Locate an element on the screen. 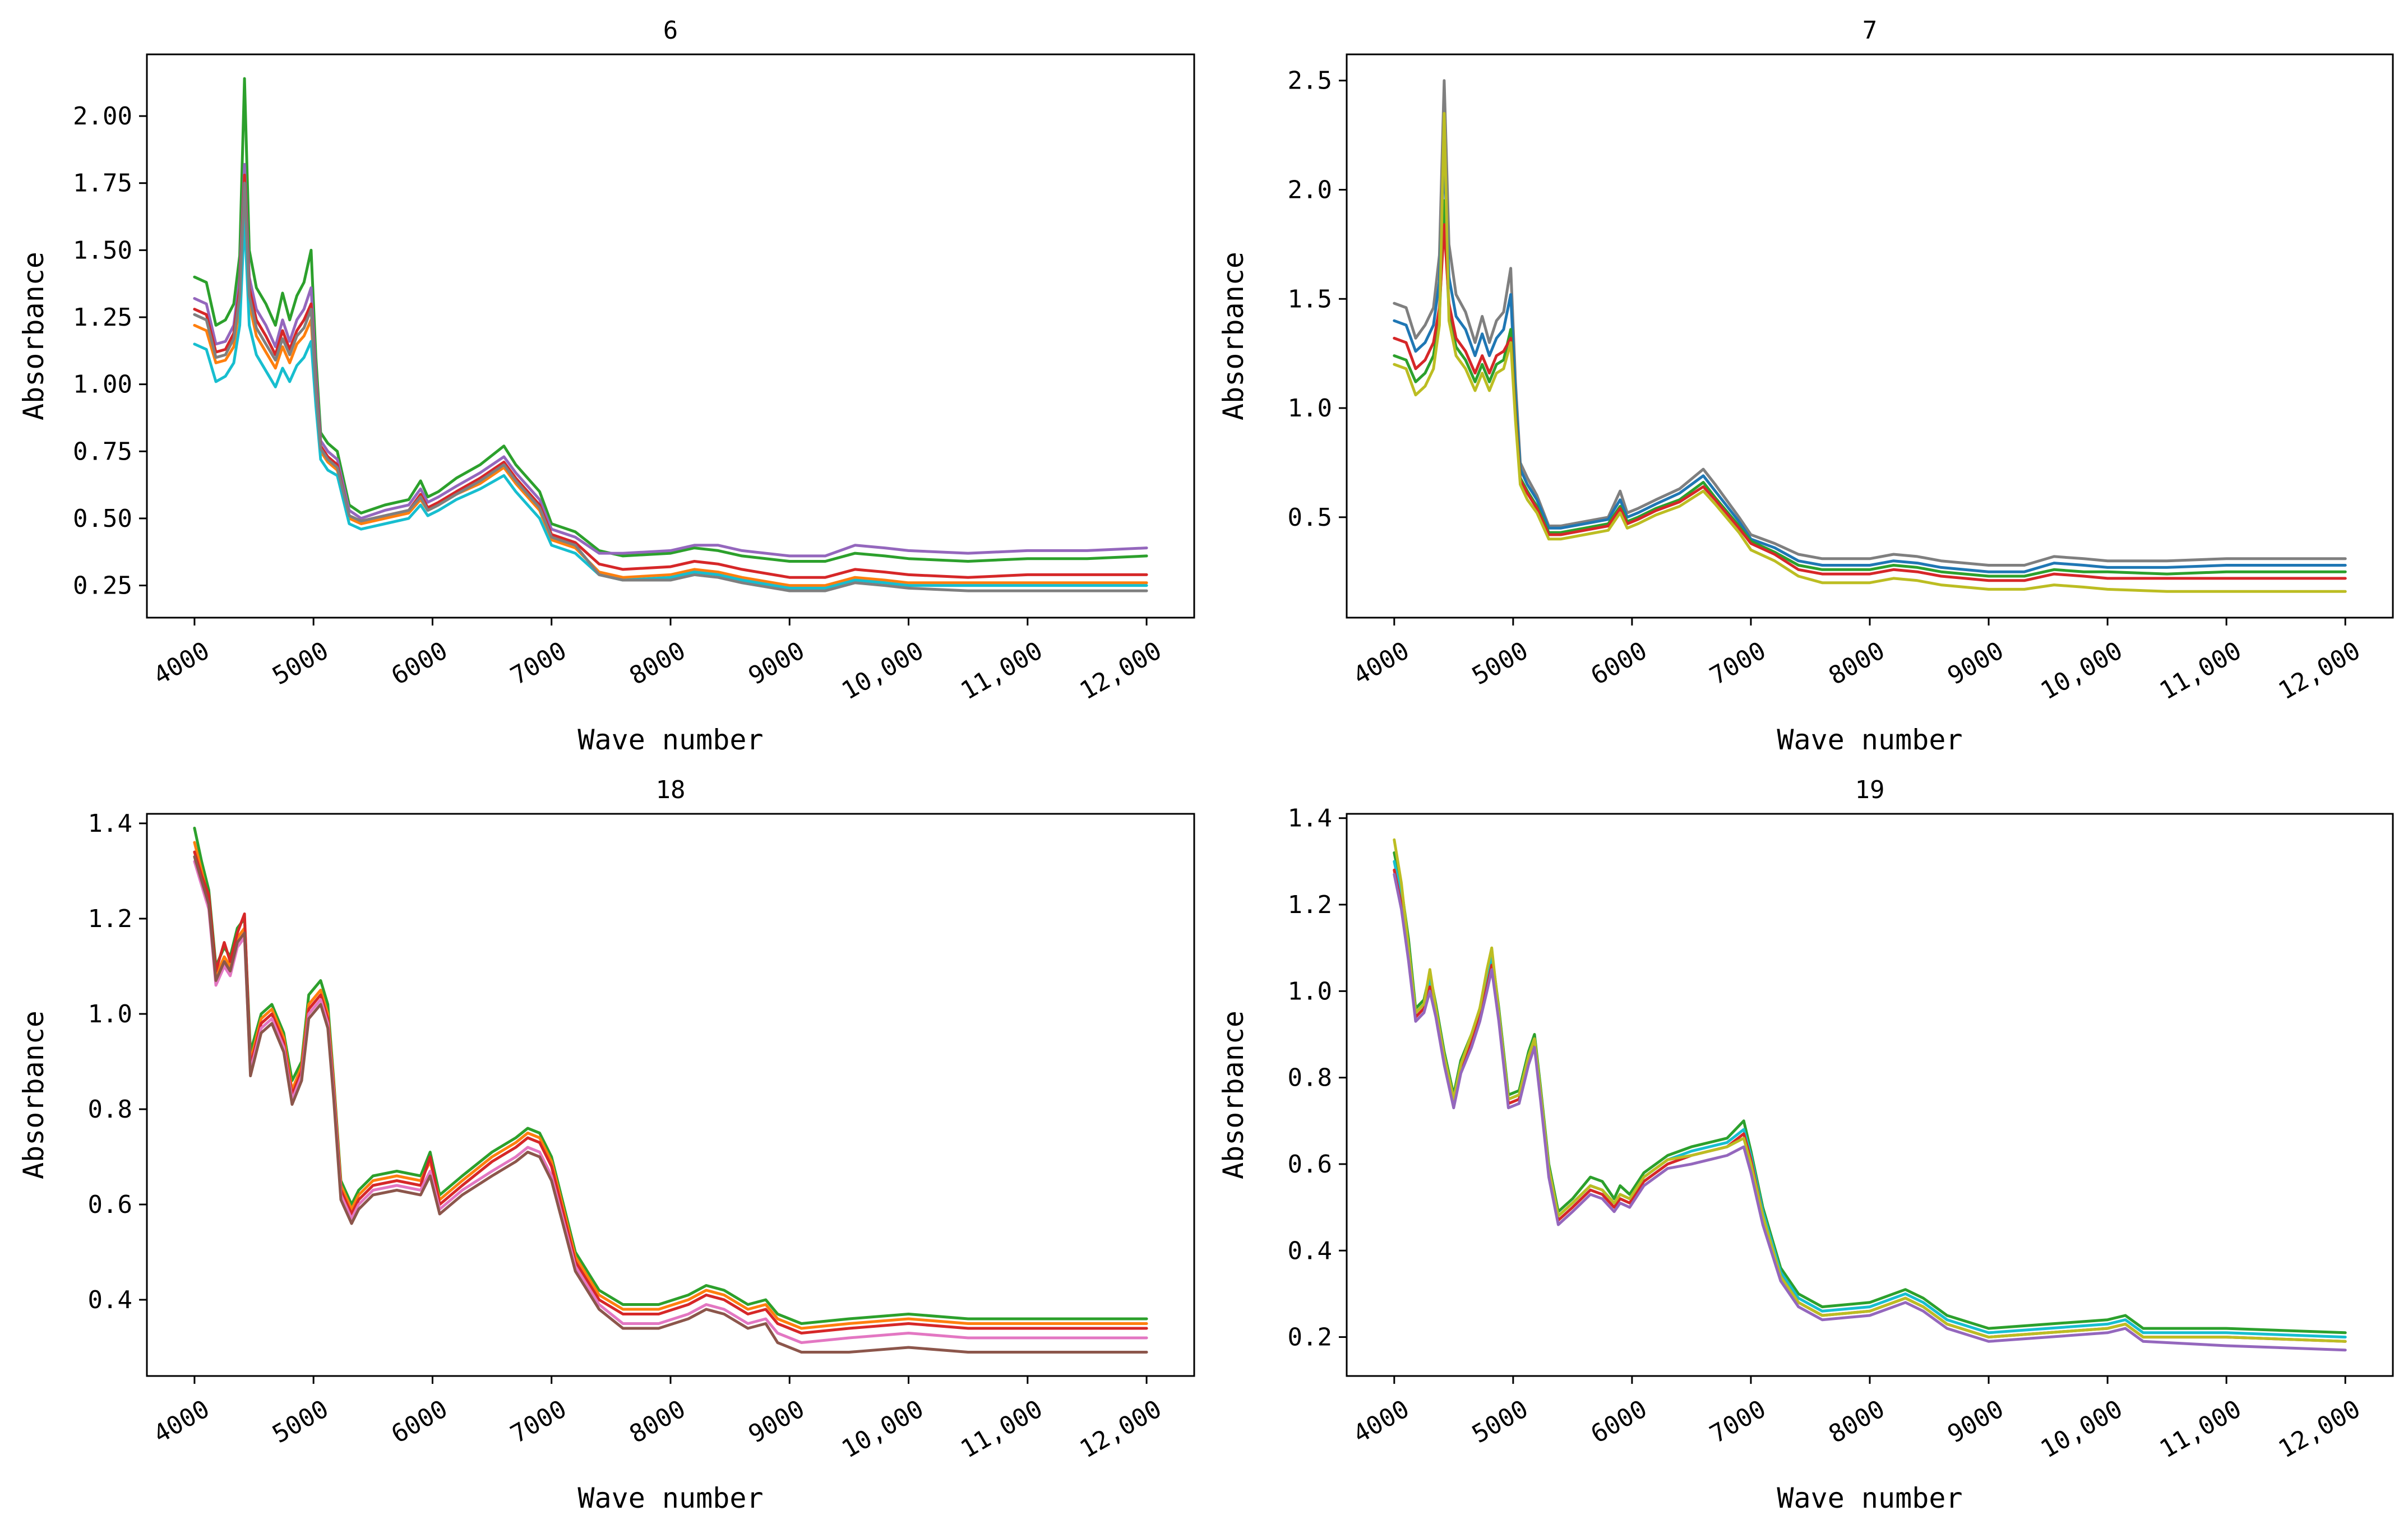 This screenshot has height=1529, width=2408. chart-title: 6 is located at coordinates (670, 30).